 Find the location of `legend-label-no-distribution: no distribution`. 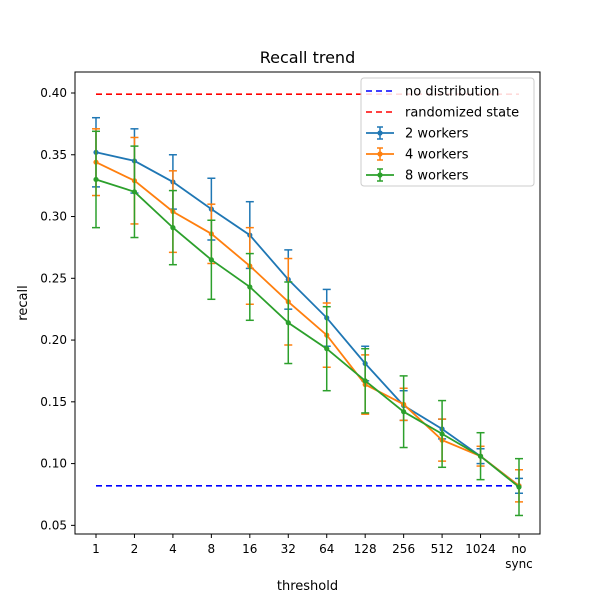

legend-label-no-distribution: no distribution is located at coordinates (452, 92).